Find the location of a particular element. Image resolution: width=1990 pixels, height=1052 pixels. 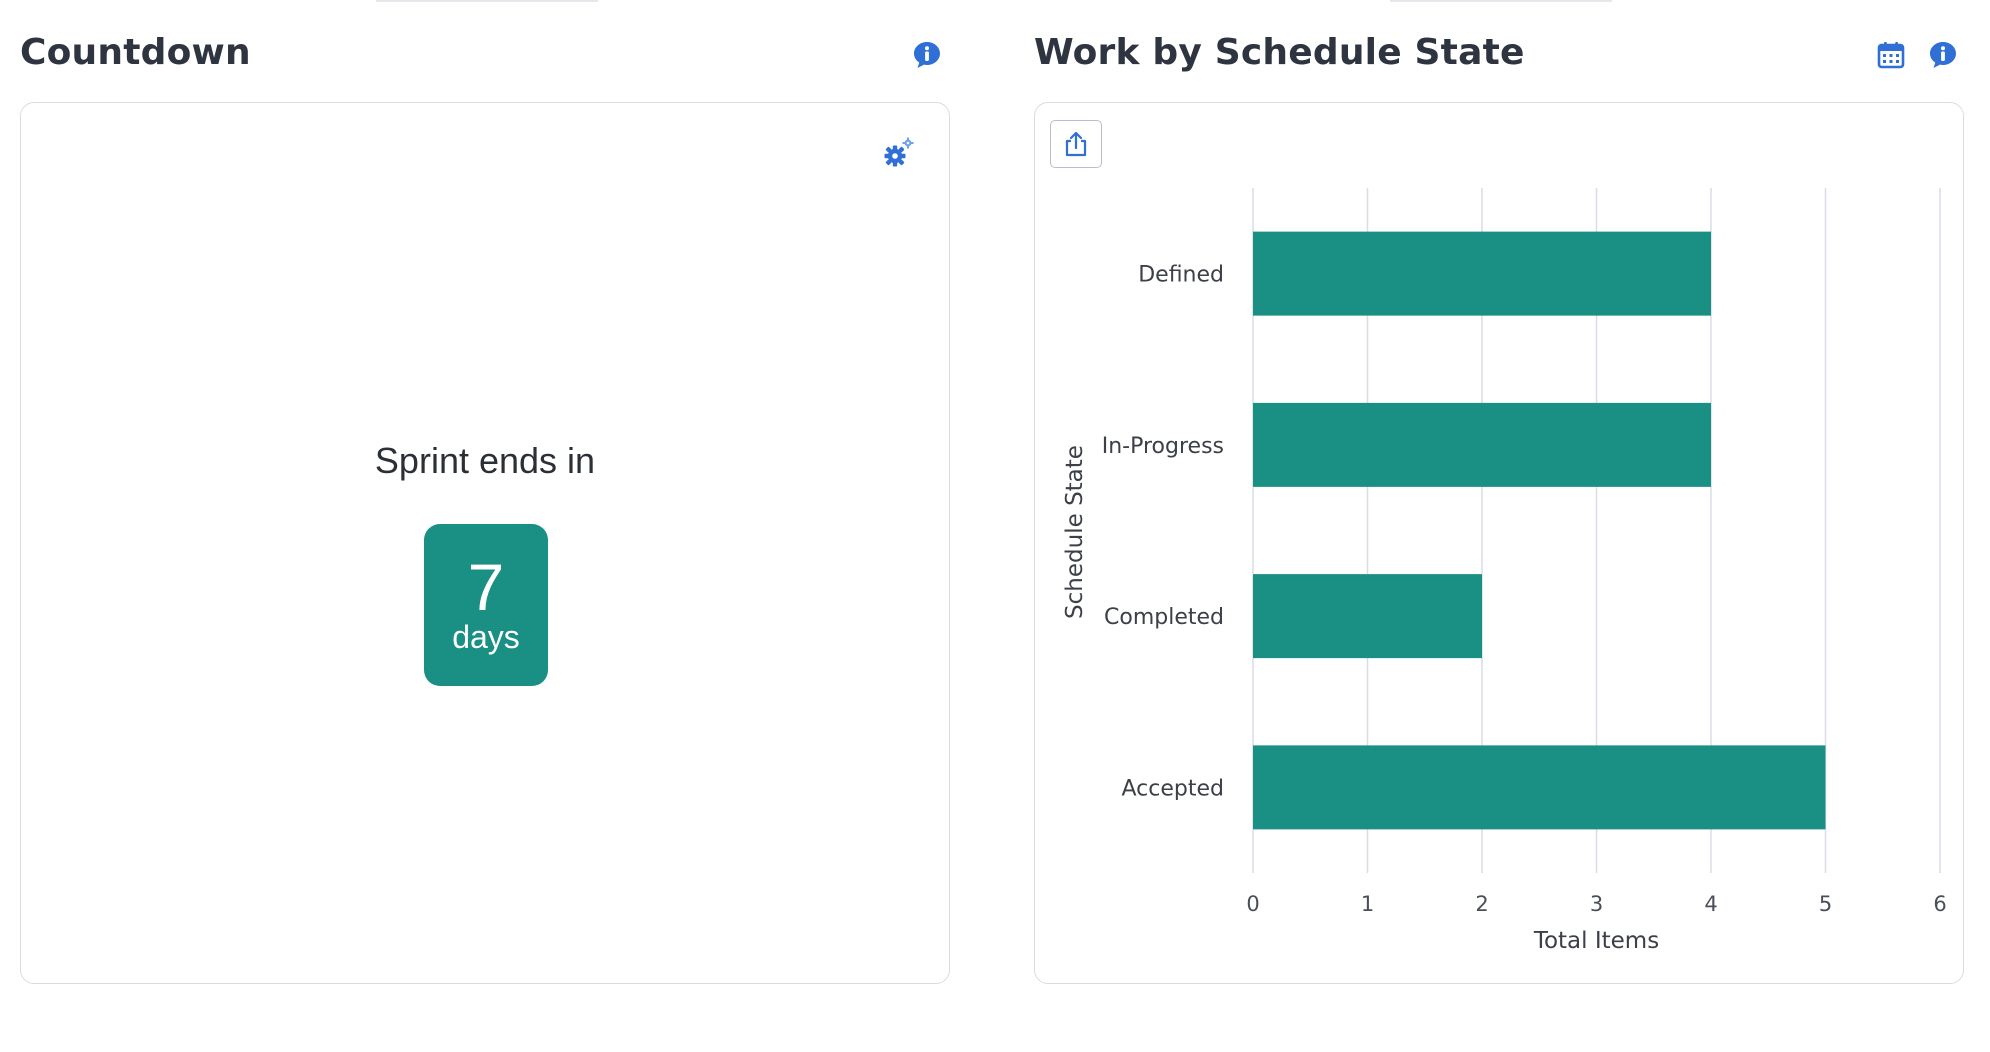

y-axis-title: Schedule State is located at coordinates (1075, 532).